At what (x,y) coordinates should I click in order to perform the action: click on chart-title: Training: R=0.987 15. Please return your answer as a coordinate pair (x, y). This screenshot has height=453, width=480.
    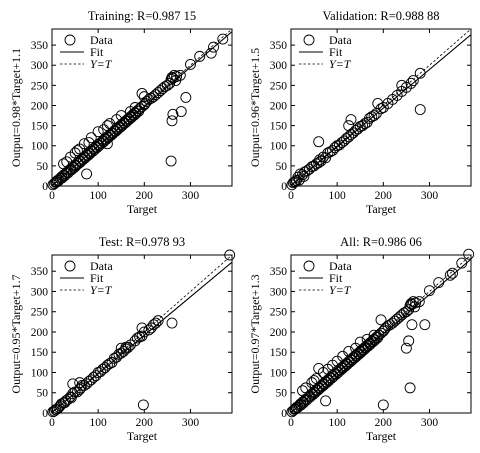
    Looking at the image, I should click on (142, 16).